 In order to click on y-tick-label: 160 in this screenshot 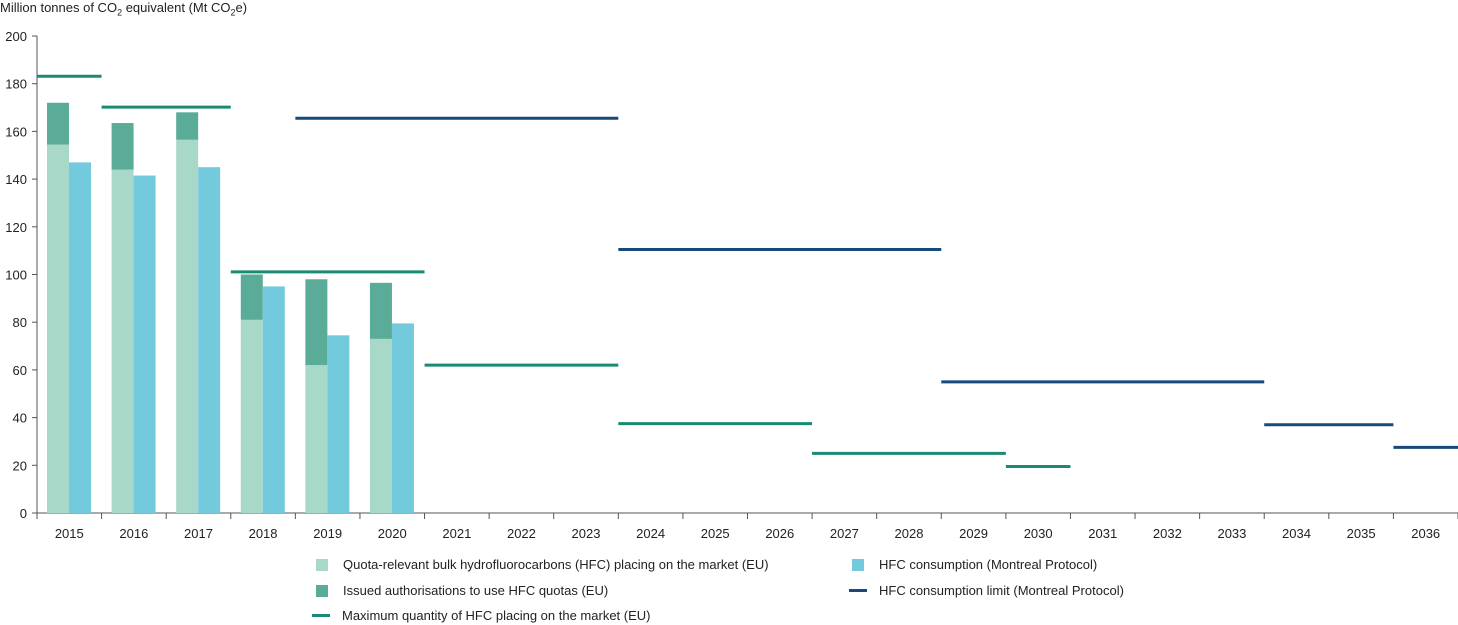, I will do `click(16, 131)`.